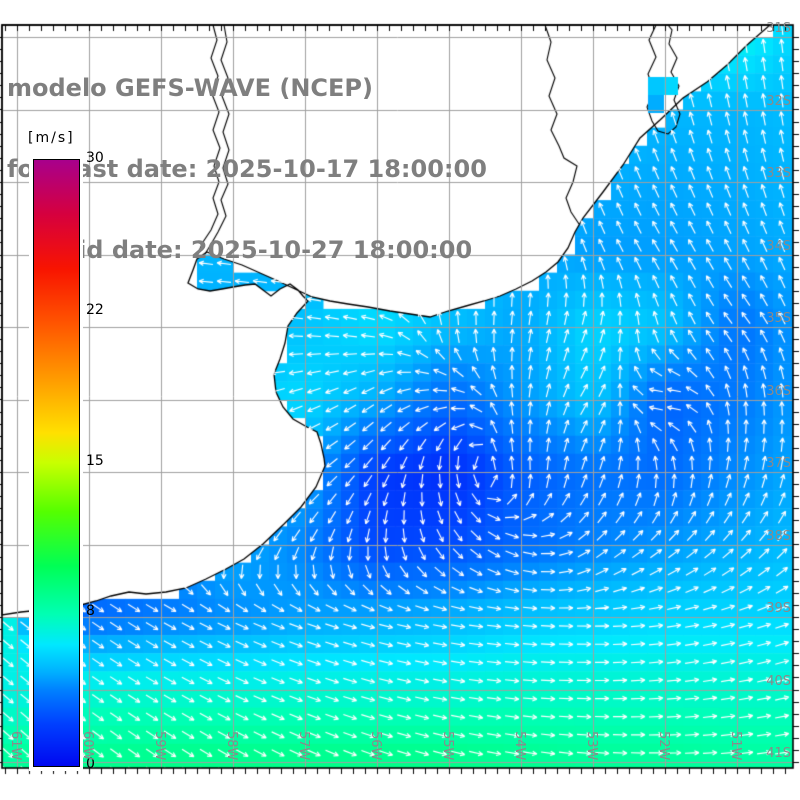 Image resolution: width=800 pixels, height=800 pixels. Describe the element at coordinates (255, 250) in the screenshot. I see `valid-date: valid date: 2025-10-27 18:00:00` at that location.